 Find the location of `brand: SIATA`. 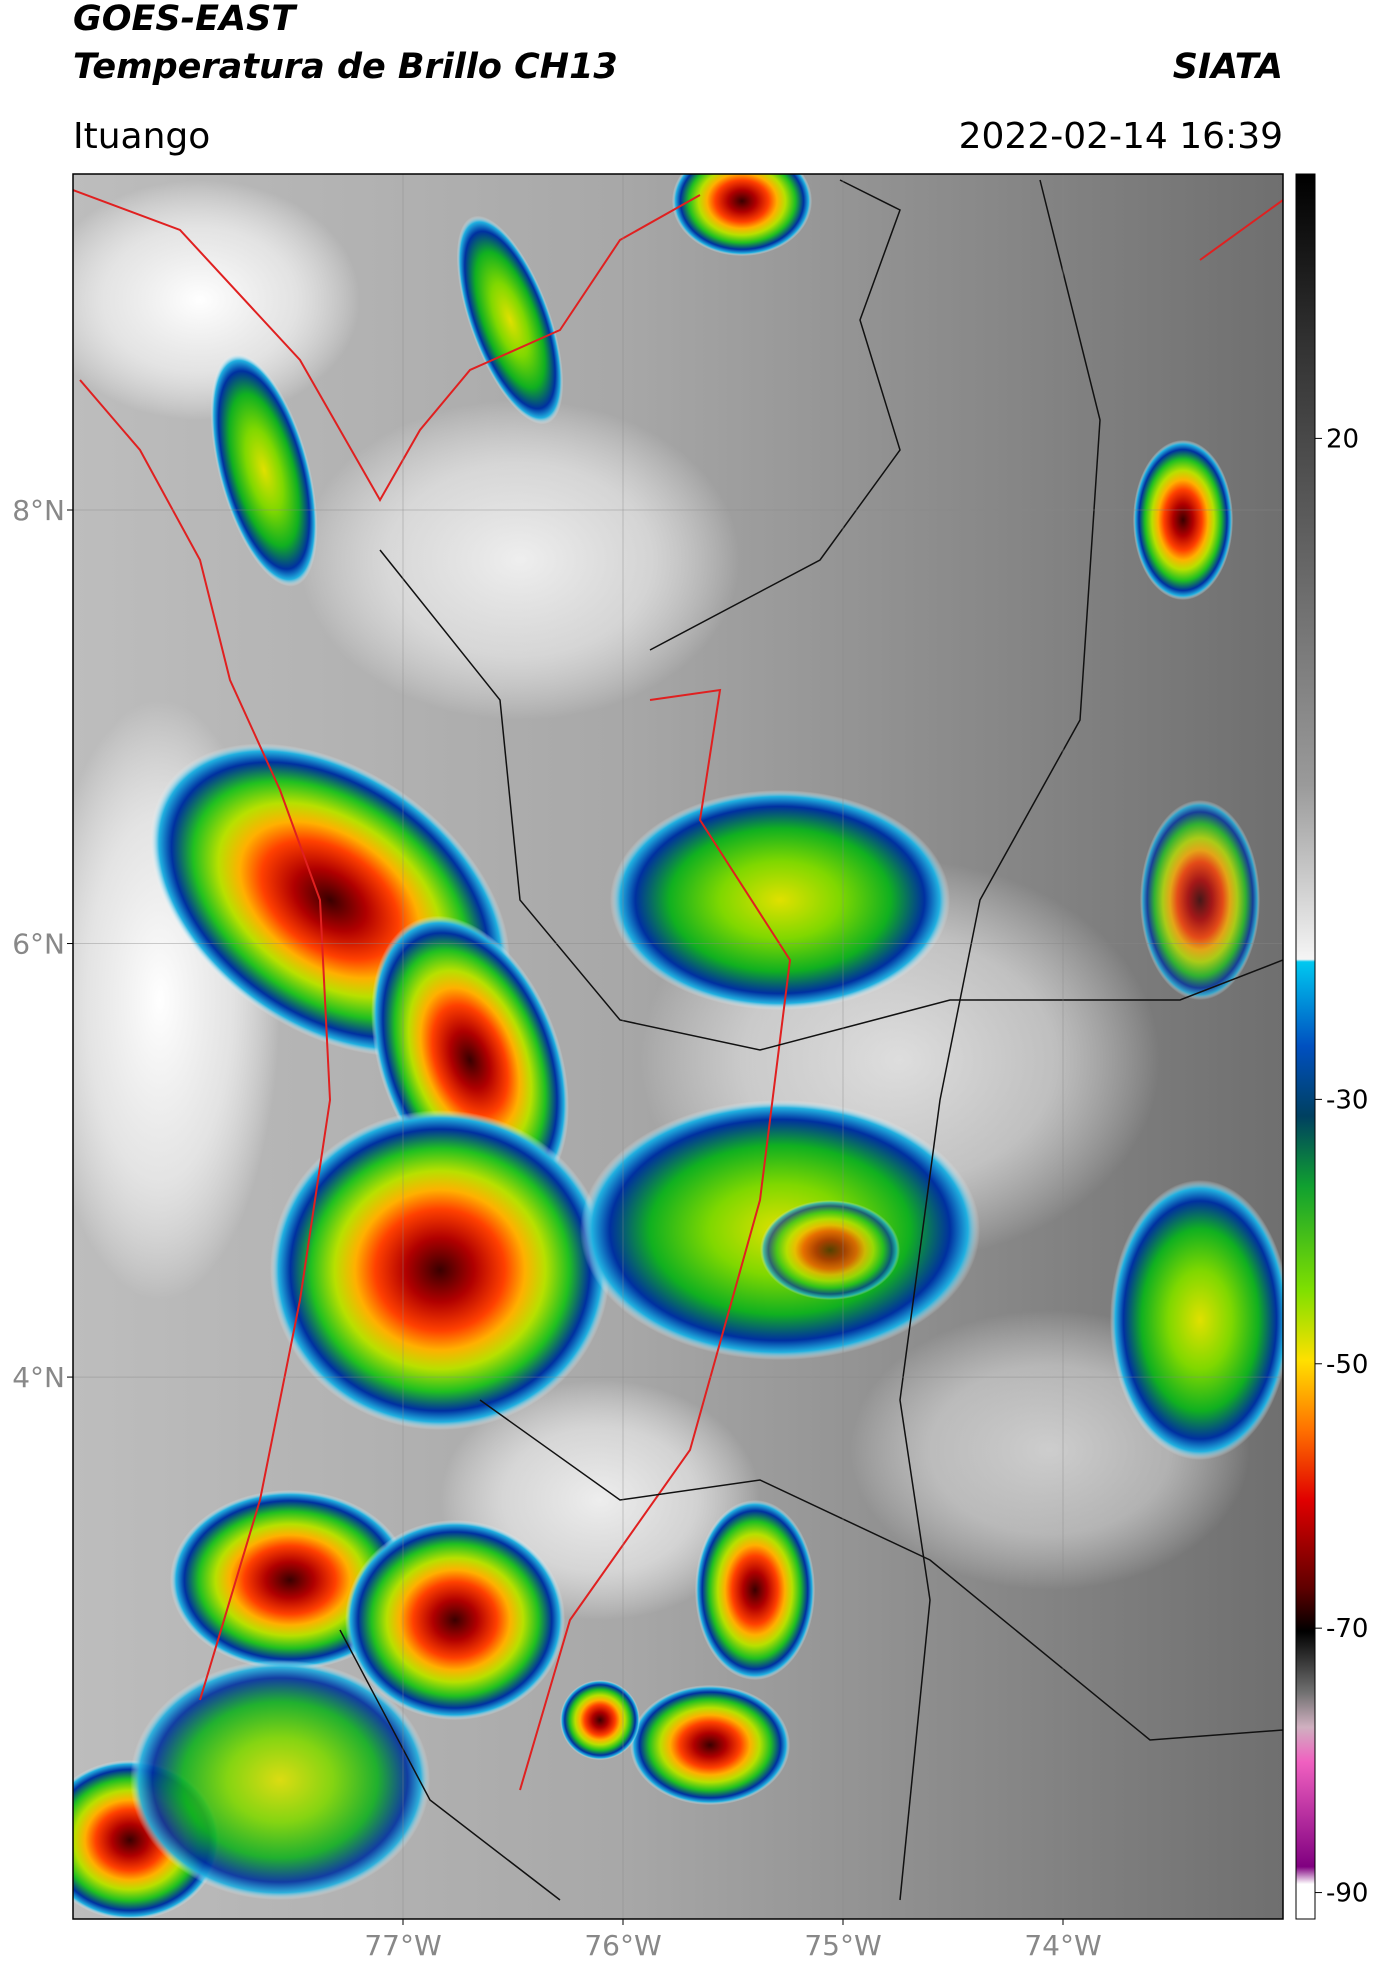

brand: SIATA is located at coordinates (1228, 67).